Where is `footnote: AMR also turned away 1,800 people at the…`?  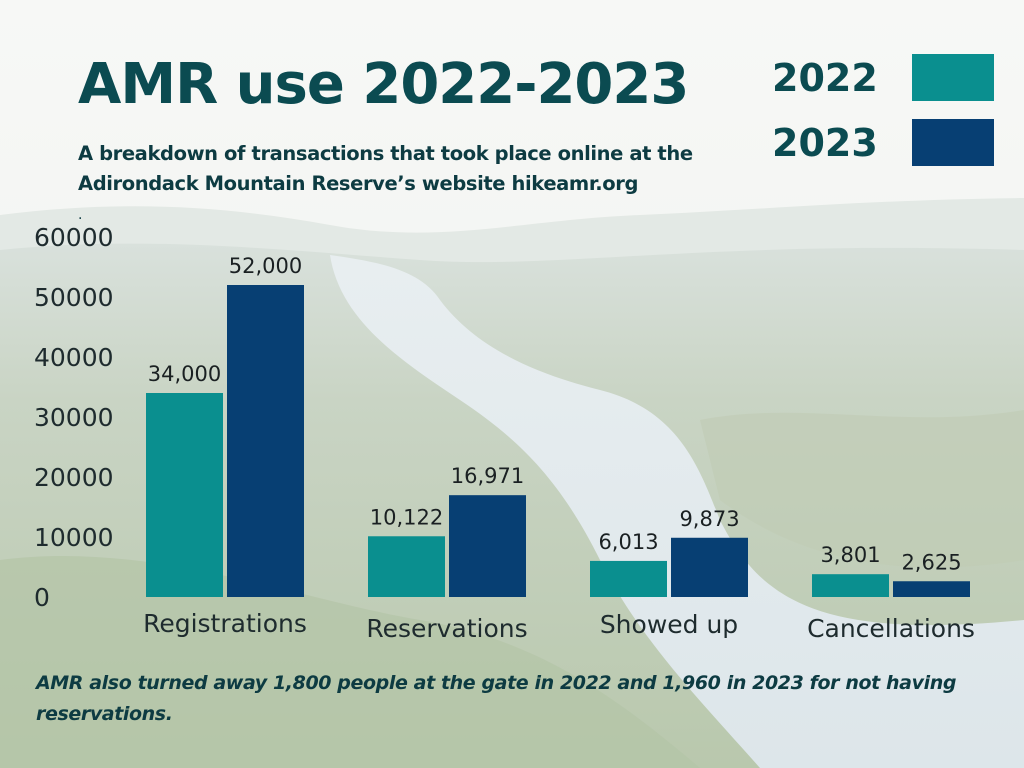 footnote: AMR also turned away 1,800 people at the… is located at coordinates (496, 698).